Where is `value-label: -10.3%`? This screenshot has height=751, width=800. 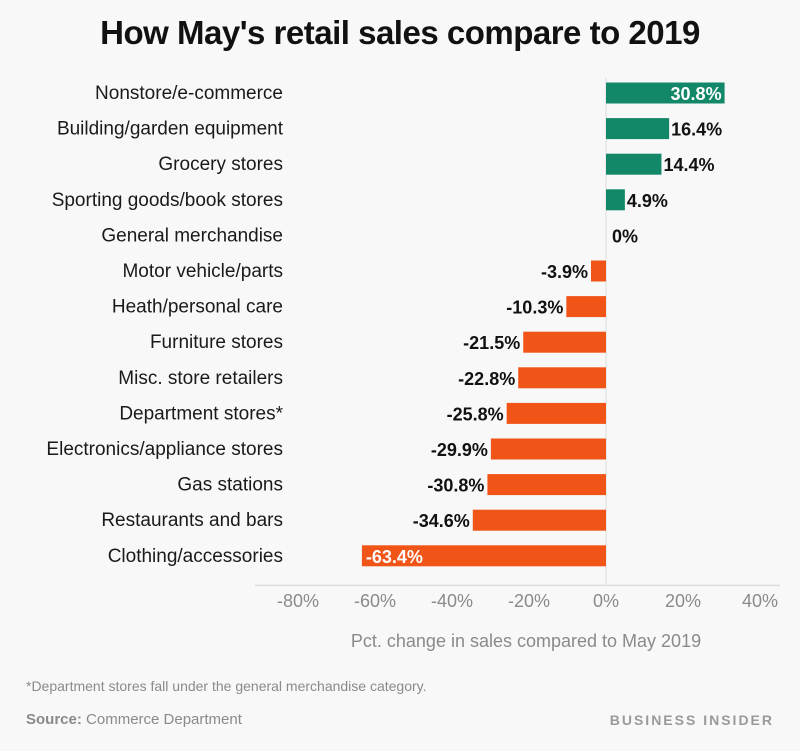
value-label: -10.3% is located at coordinates (534, 308).